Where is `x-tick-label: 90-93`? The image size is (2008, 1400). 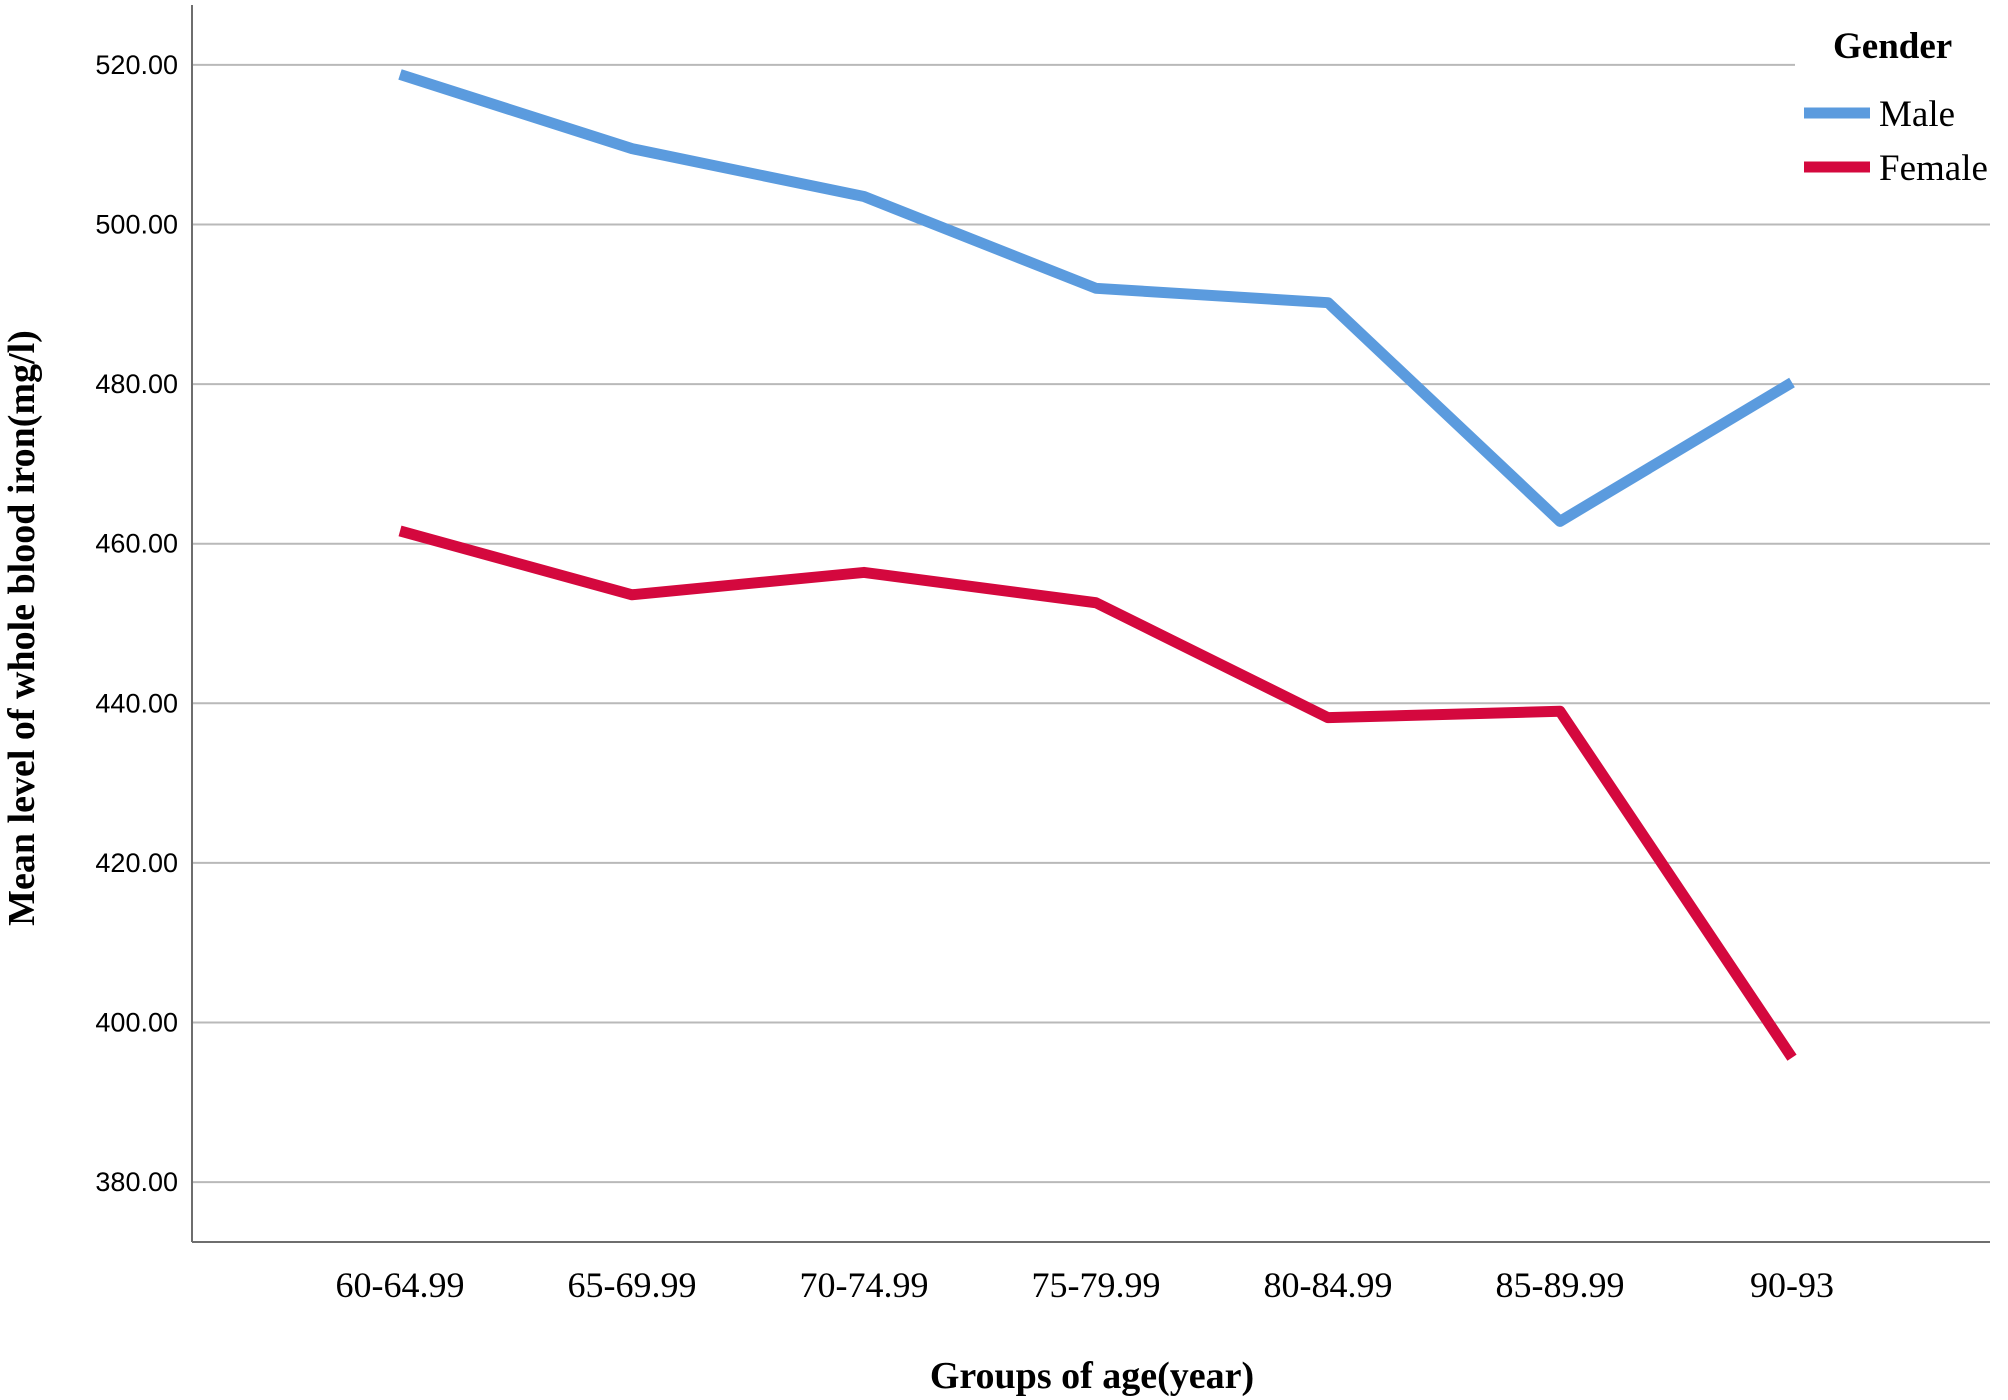 x-tick-label: 90-93 is located at coordinates (1792, 1285).